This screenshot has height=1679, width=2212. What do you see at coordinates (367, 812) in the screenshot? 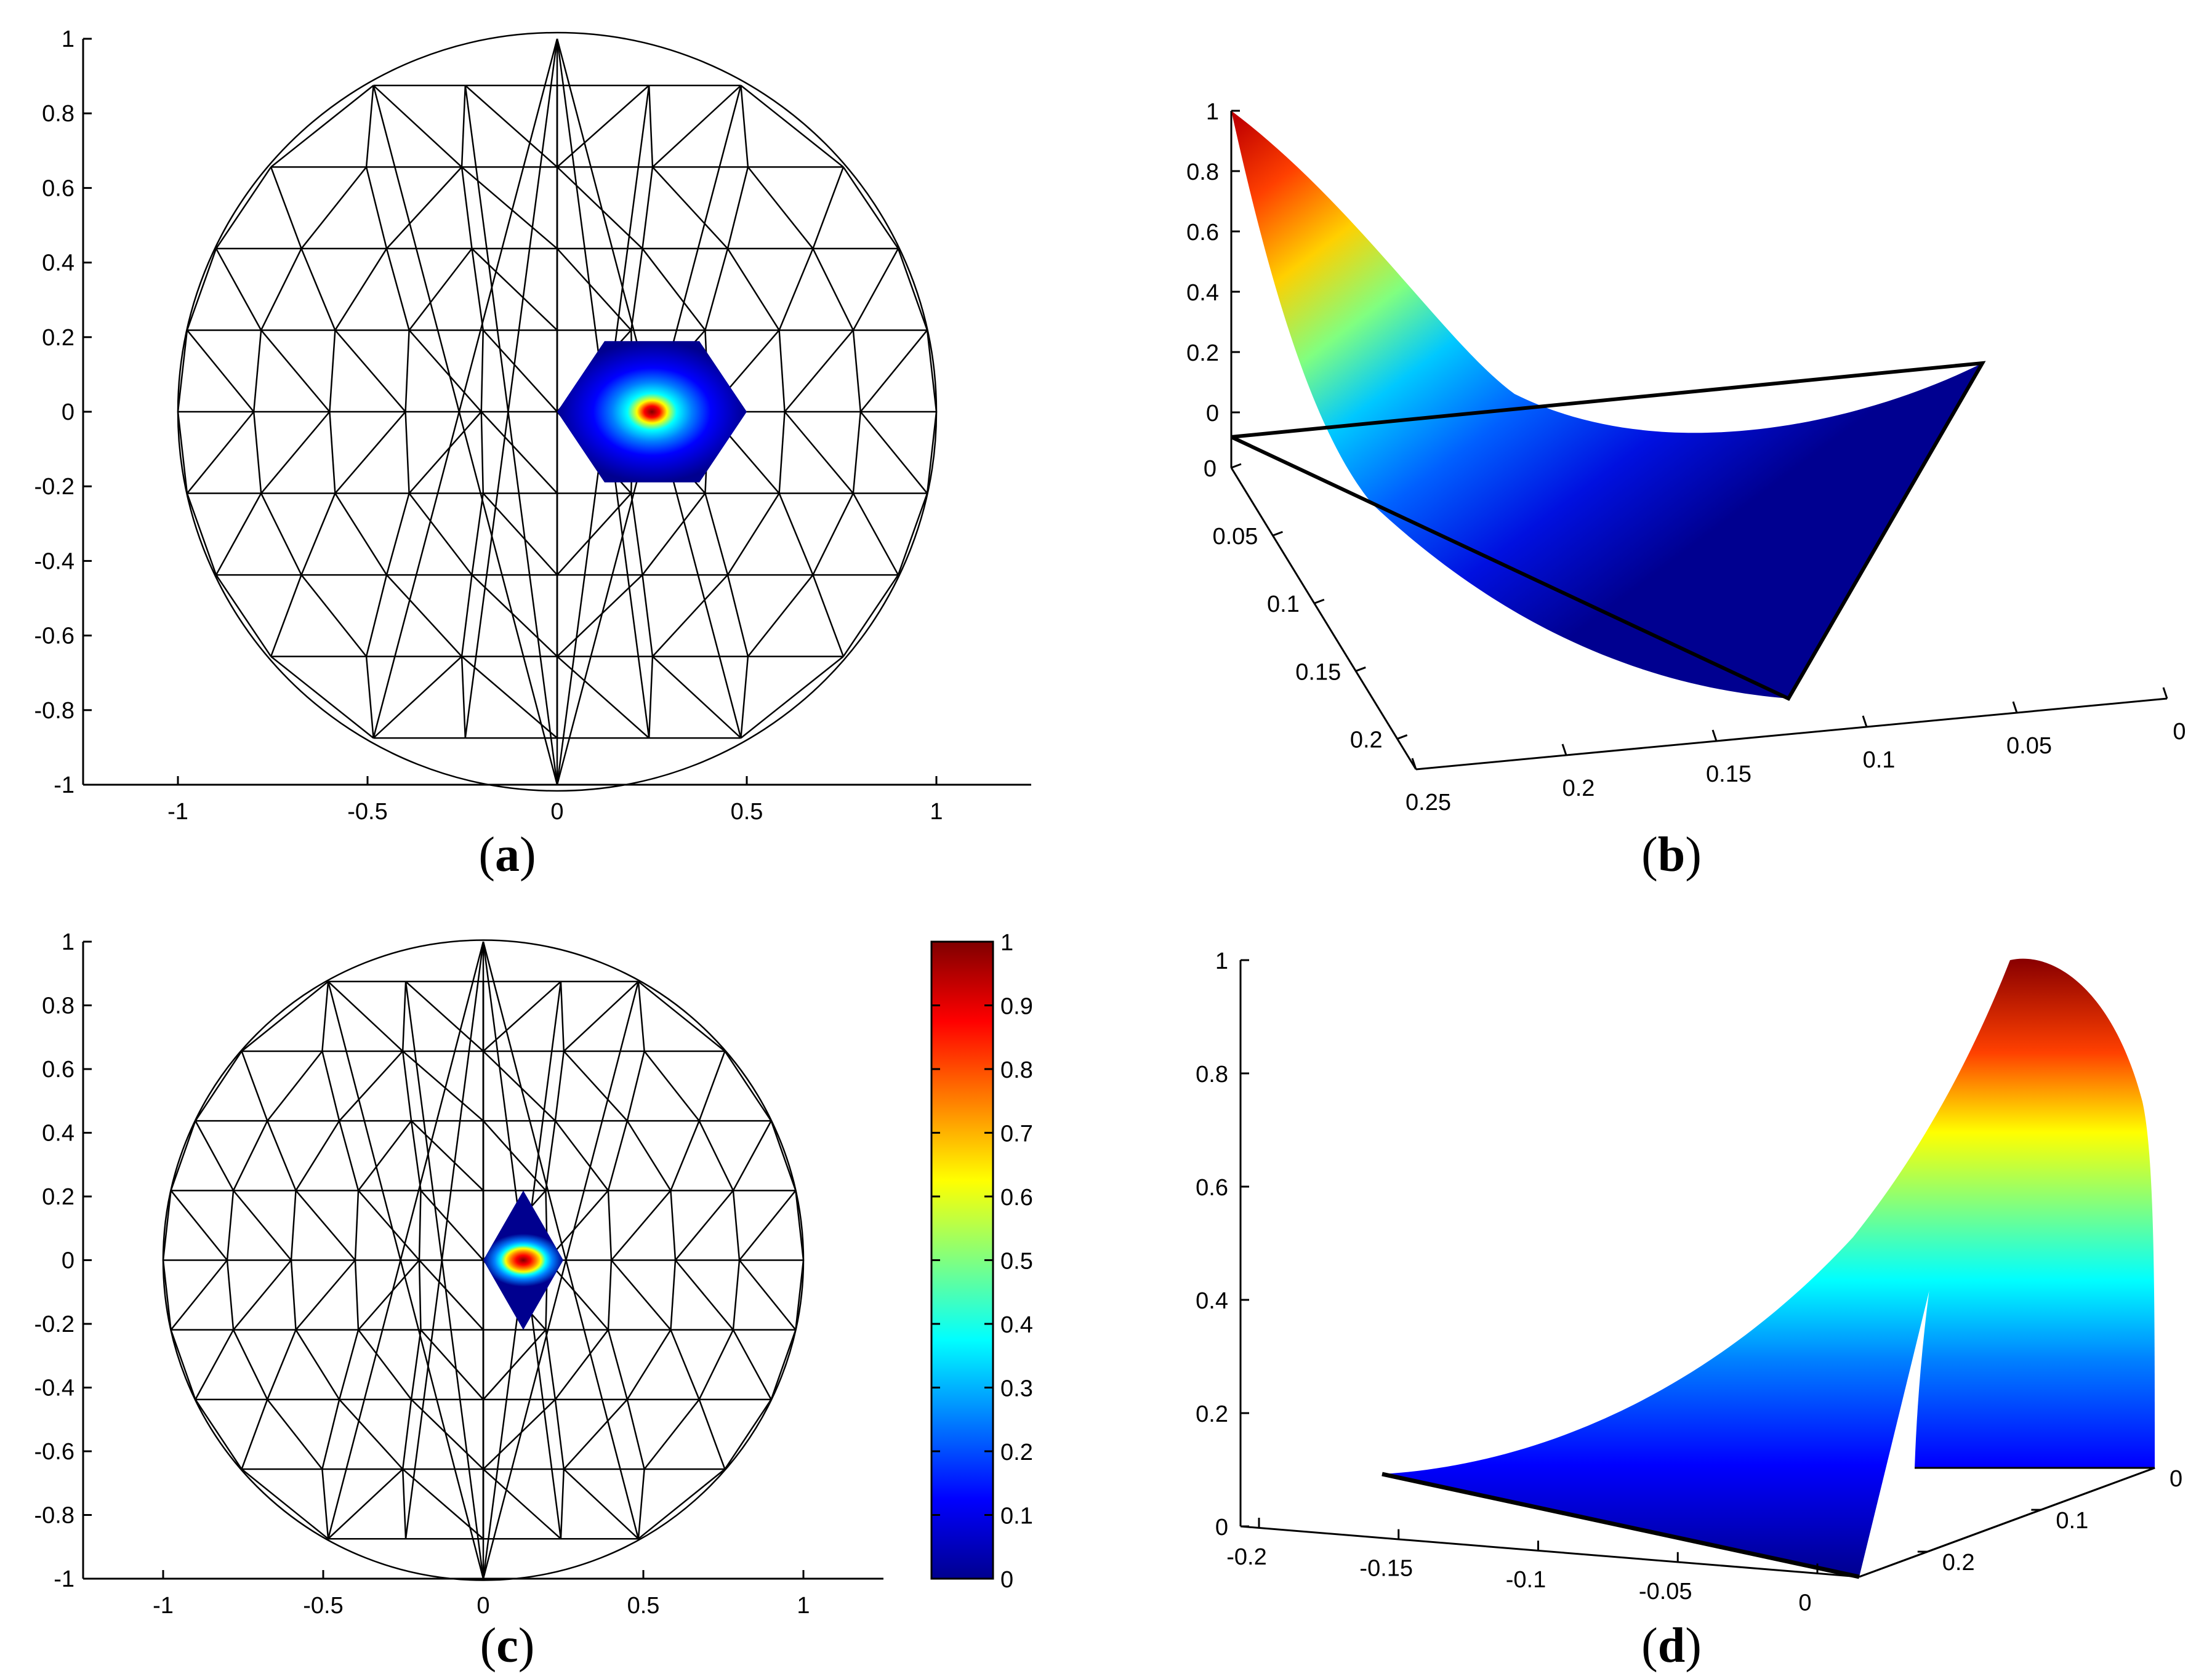
I see `x-tick-label: -0.5` at bounding box center [367, 812].